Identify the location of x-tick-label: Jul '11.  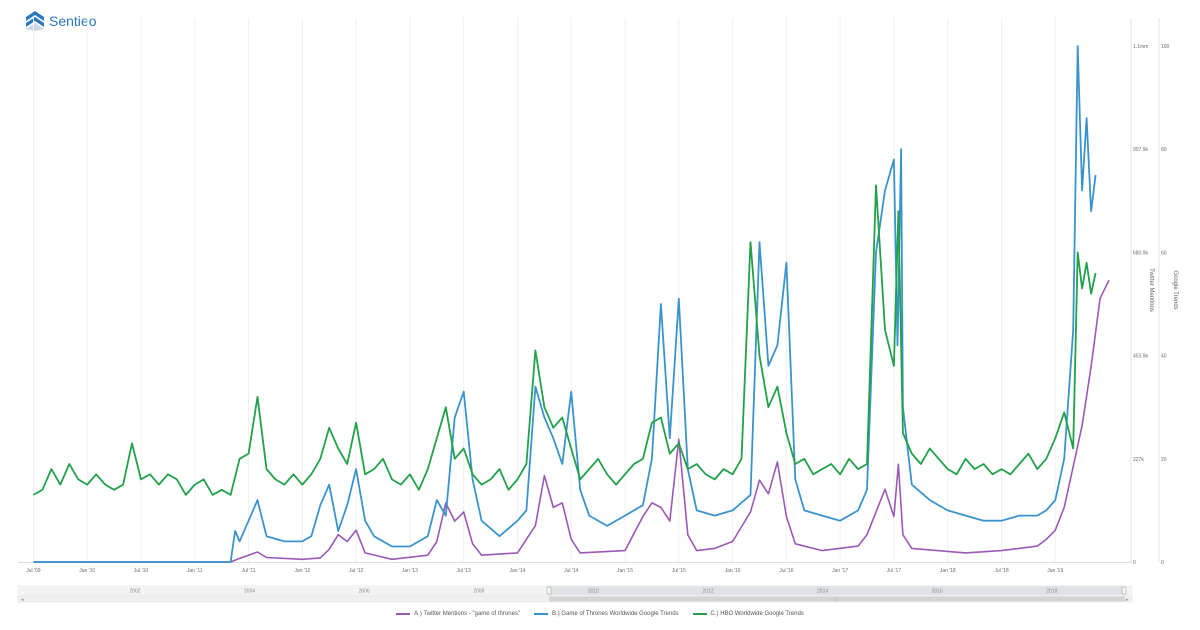
(249, 571).